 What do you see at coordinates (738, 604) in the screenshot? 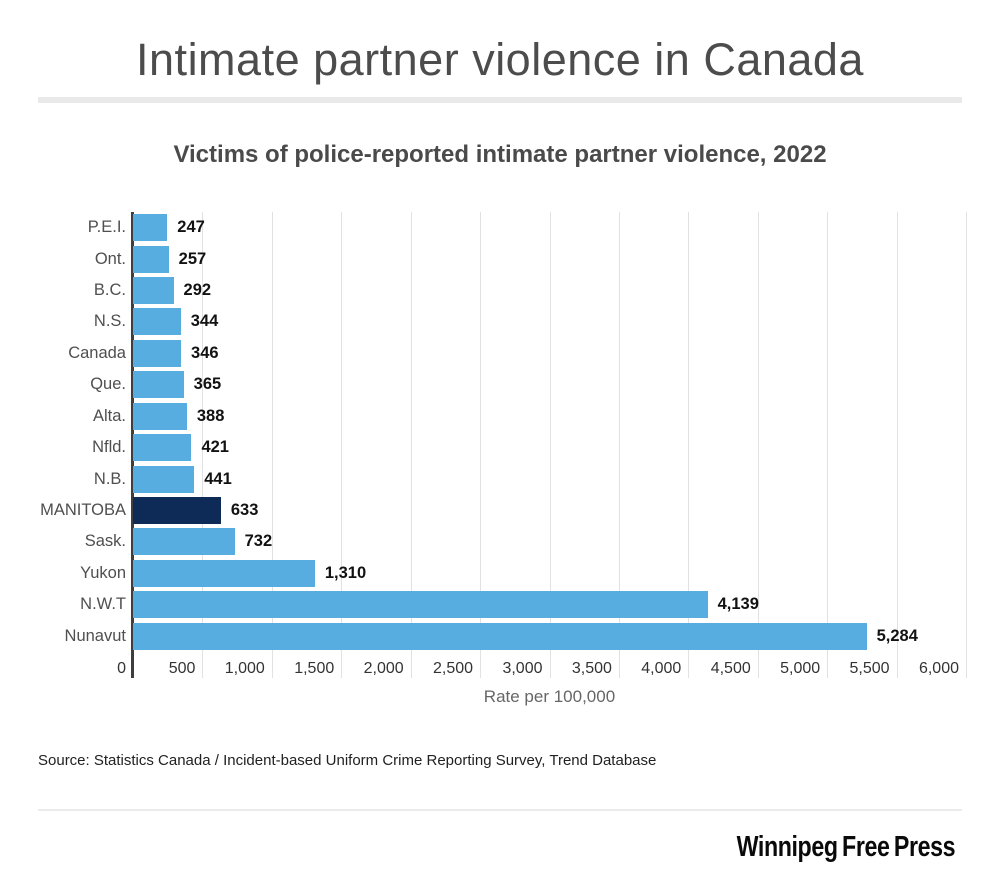
I see `value-label: 4,139` at bounding box center [738, 604].